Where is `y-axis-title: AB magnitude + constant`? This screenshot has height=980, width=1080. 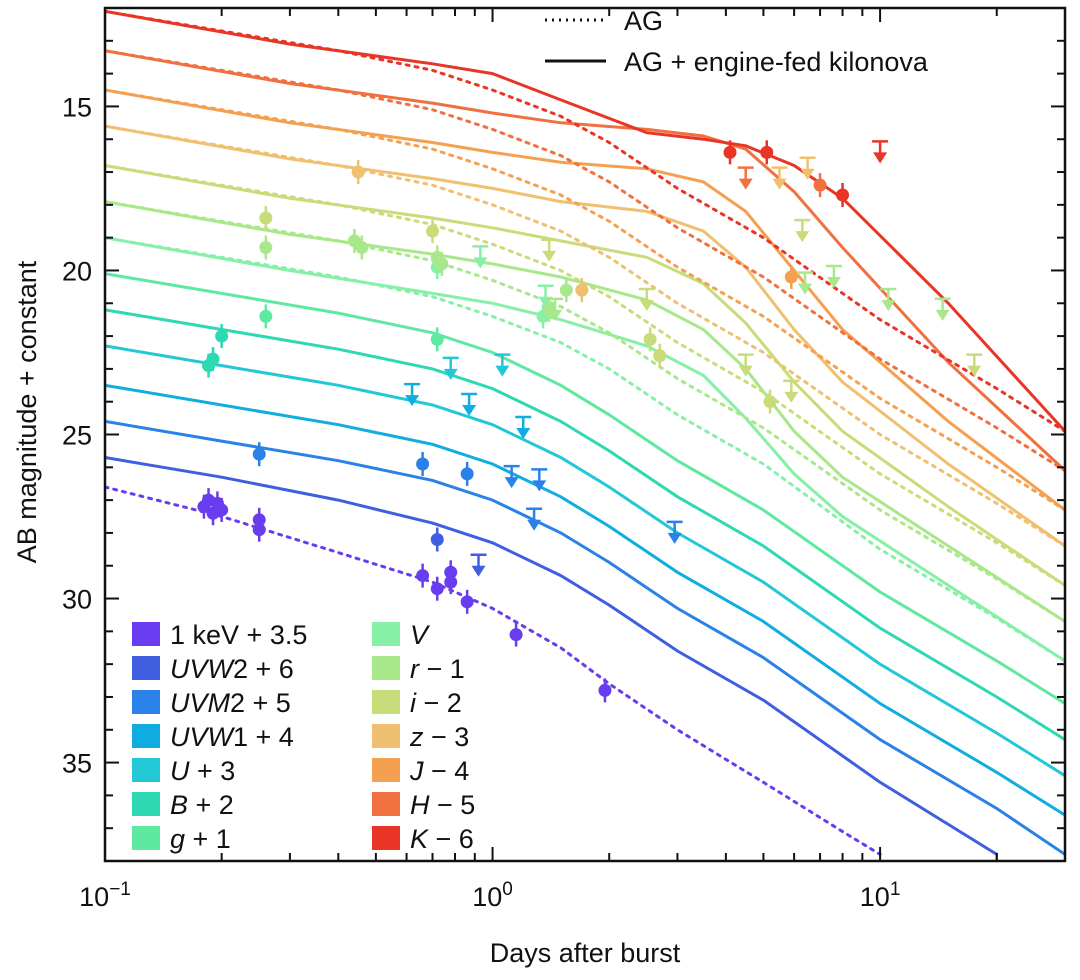 y-axis-title: AB magnitude + constant is located at coordinates (27, 411).